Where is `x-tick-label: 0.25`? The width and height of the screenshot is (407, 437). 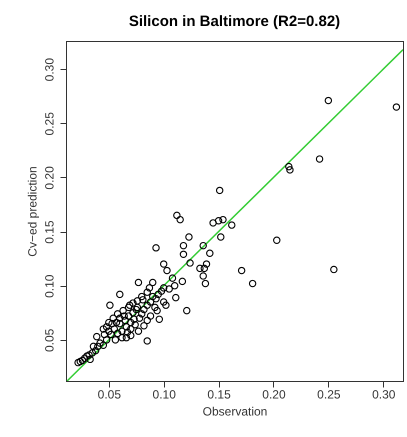
x-tick-label: 0.25 is located at coordinates (329, 395).